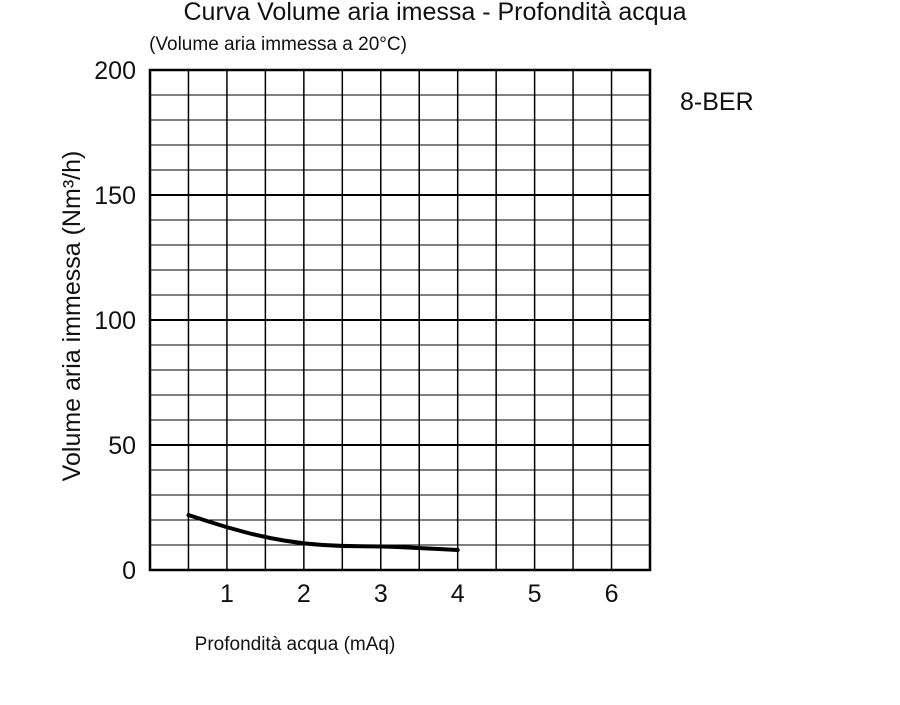 Image resolution: width=900 pixels, height=705 pixels. I want to click on y-tick-label: 0, so click(129, 571).